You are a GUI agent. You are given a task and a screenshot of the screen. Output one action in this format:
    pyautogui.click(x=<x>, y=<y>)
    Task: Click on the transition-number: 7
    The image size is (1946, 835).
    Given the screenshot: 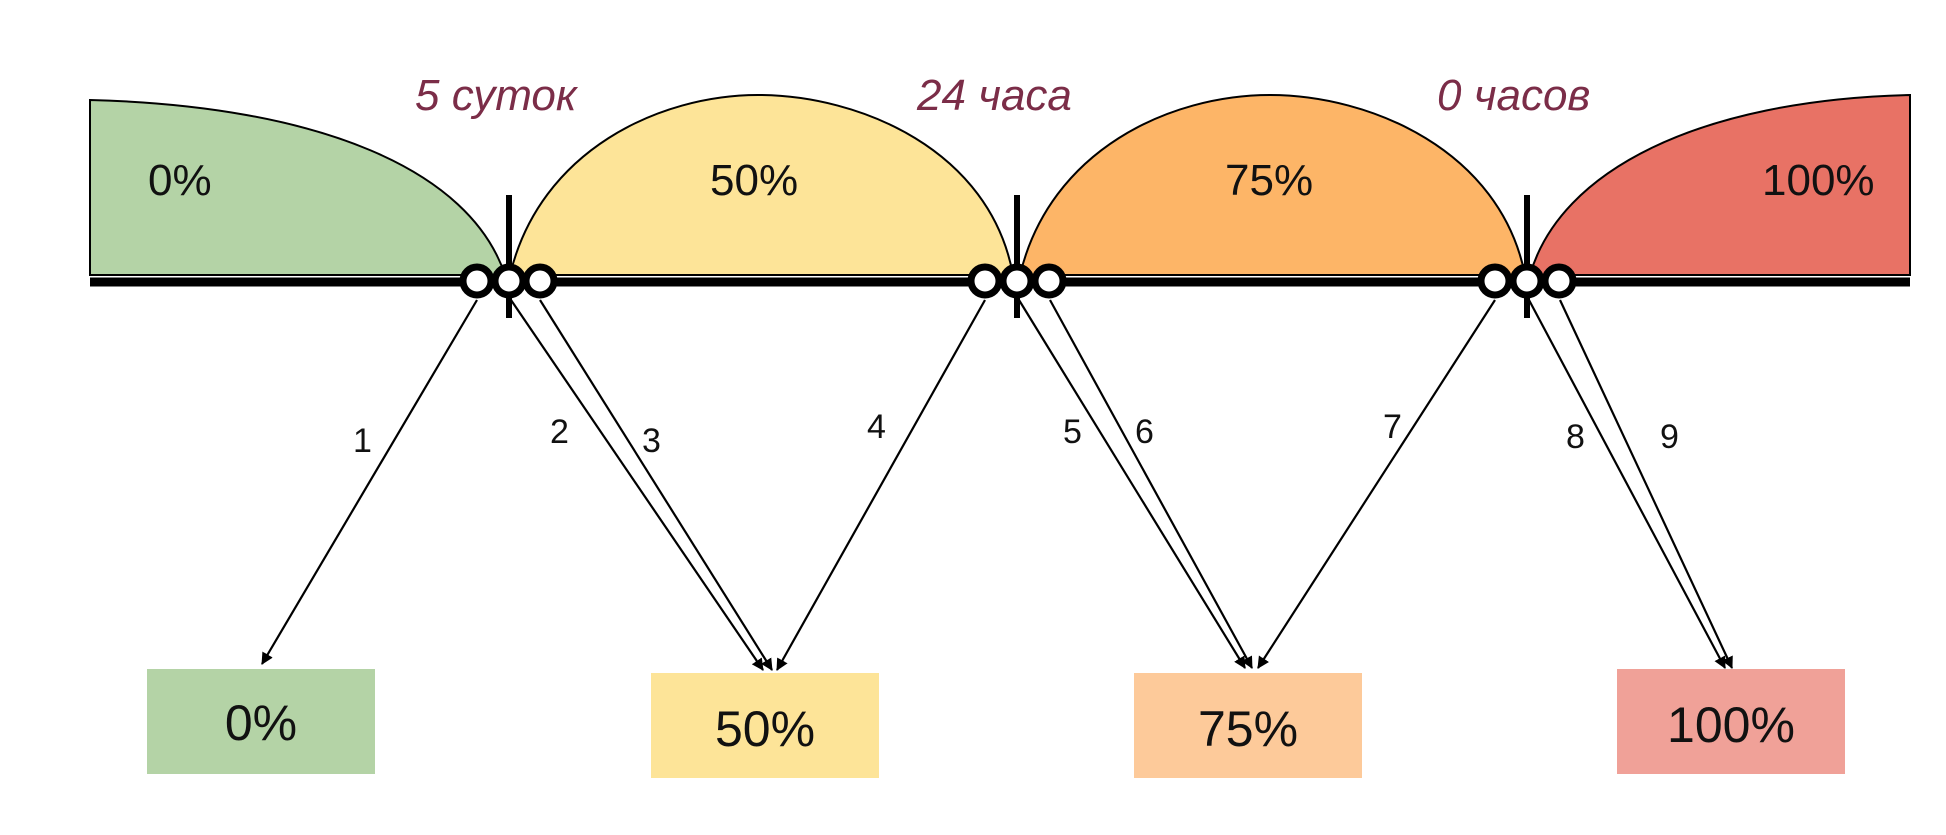 What is the action you would take?
    pyautogui.click(x=1392, y=427)
    